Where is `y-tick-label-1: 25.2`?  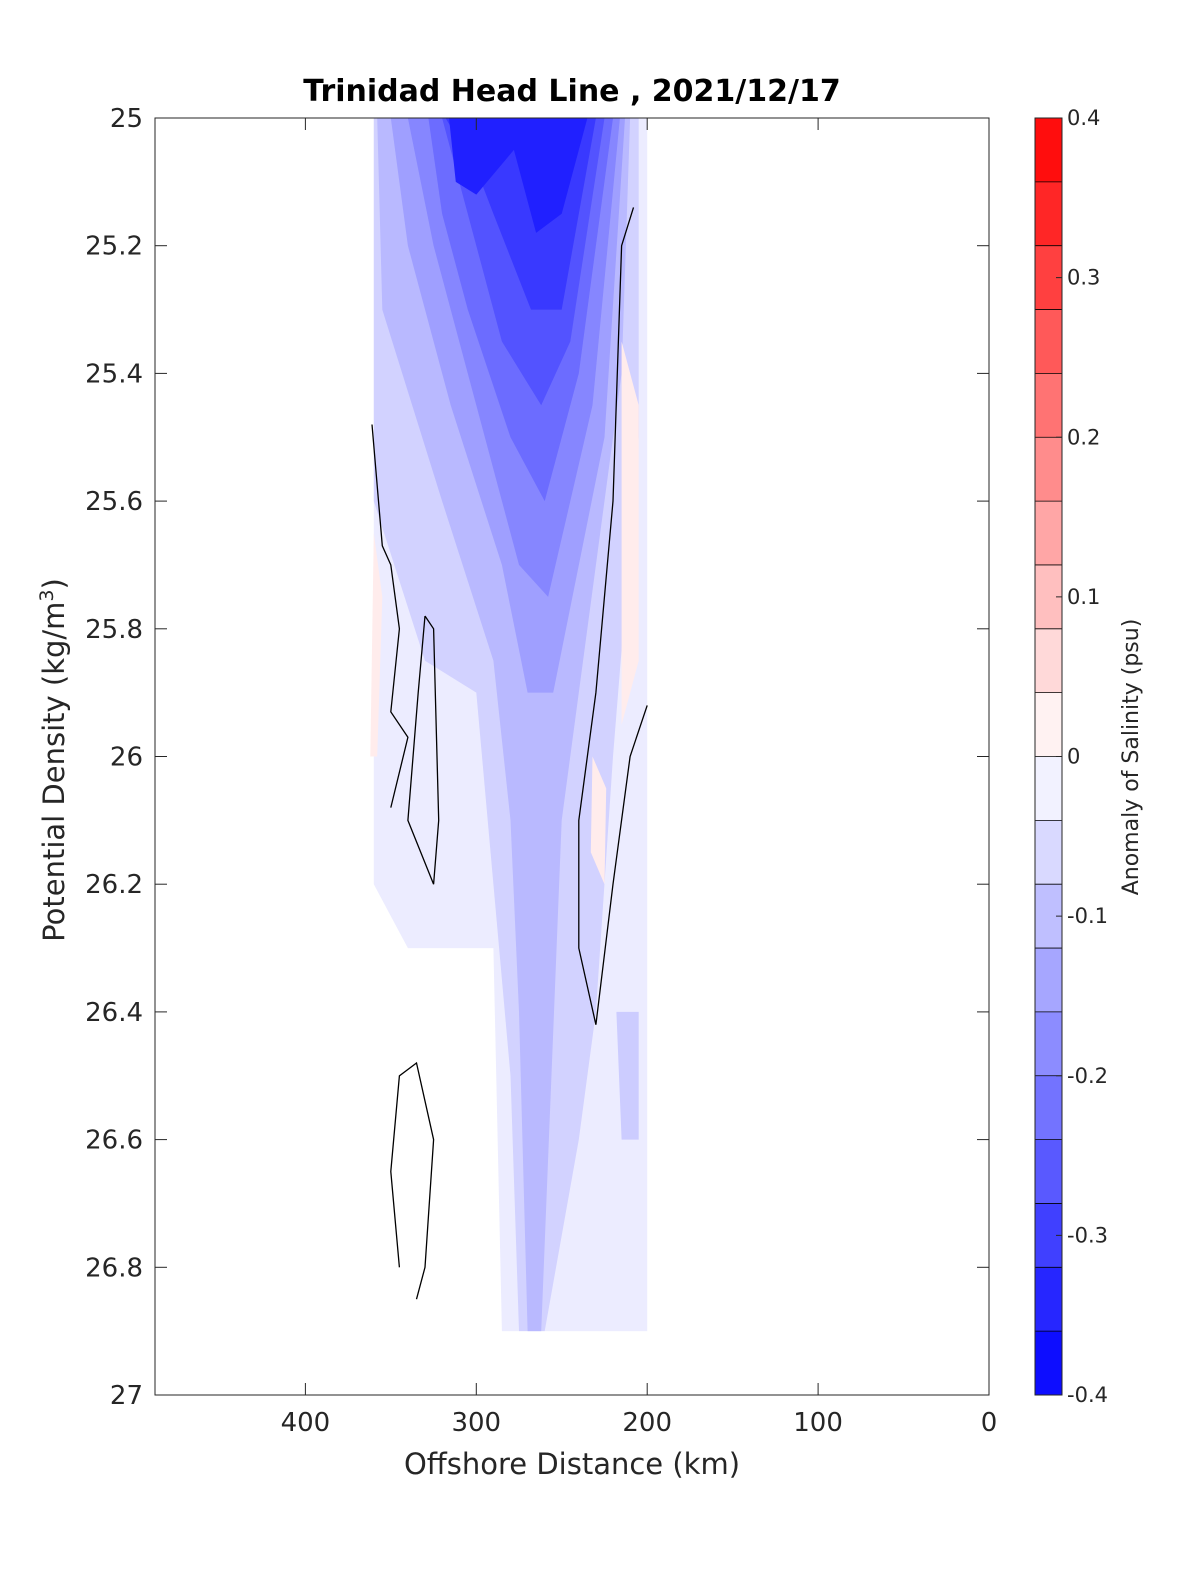
y-tick-label-1: 25.2 is located at coordinates (114, 247).